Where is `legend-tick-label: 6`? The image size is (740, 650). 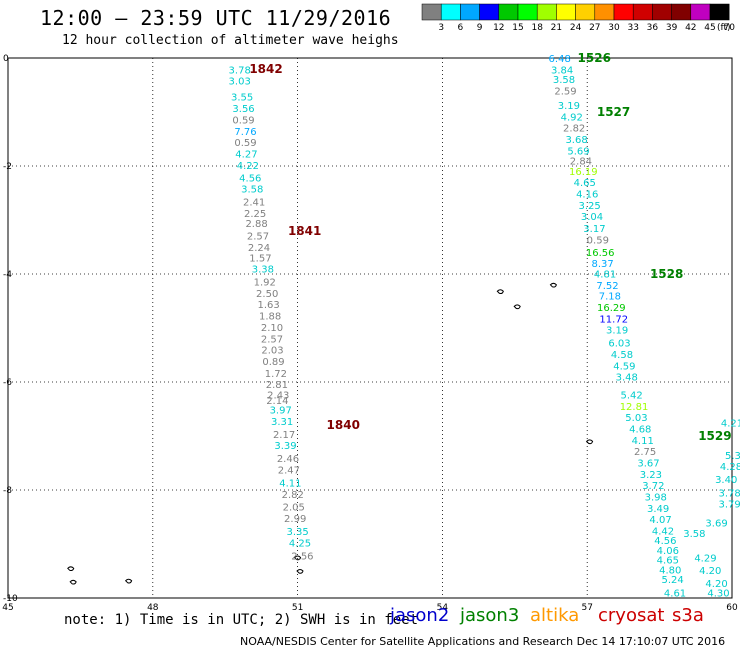 legend-tick-label: 6 is located at coordinates (461, 28).